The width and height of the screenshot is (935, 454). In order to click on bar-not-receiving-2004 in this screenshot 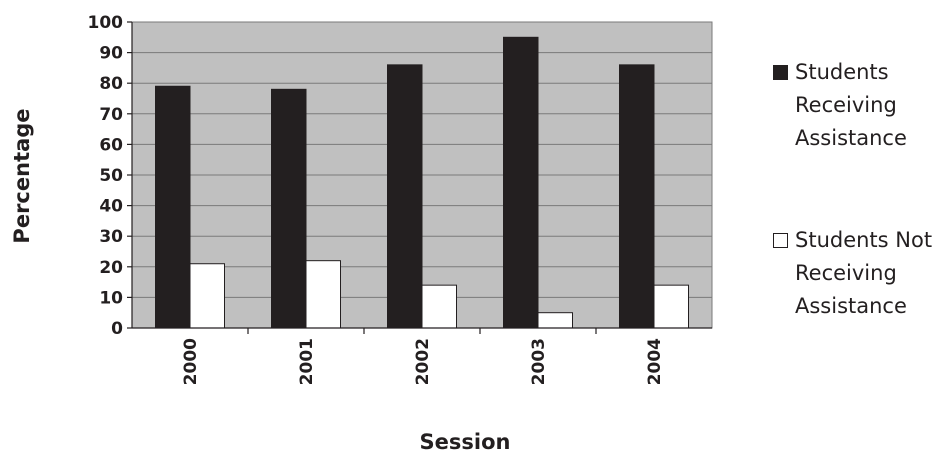, I will do `click(671, 306)`.